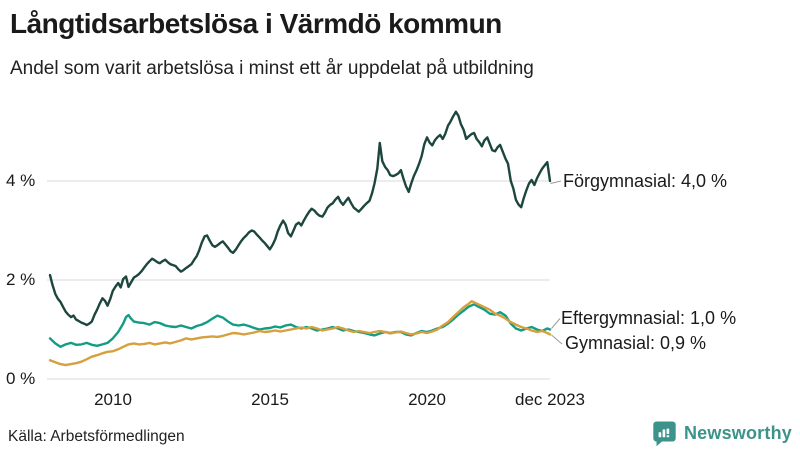  I want to click on x-tick-2015: 2015, so click(270, 399).